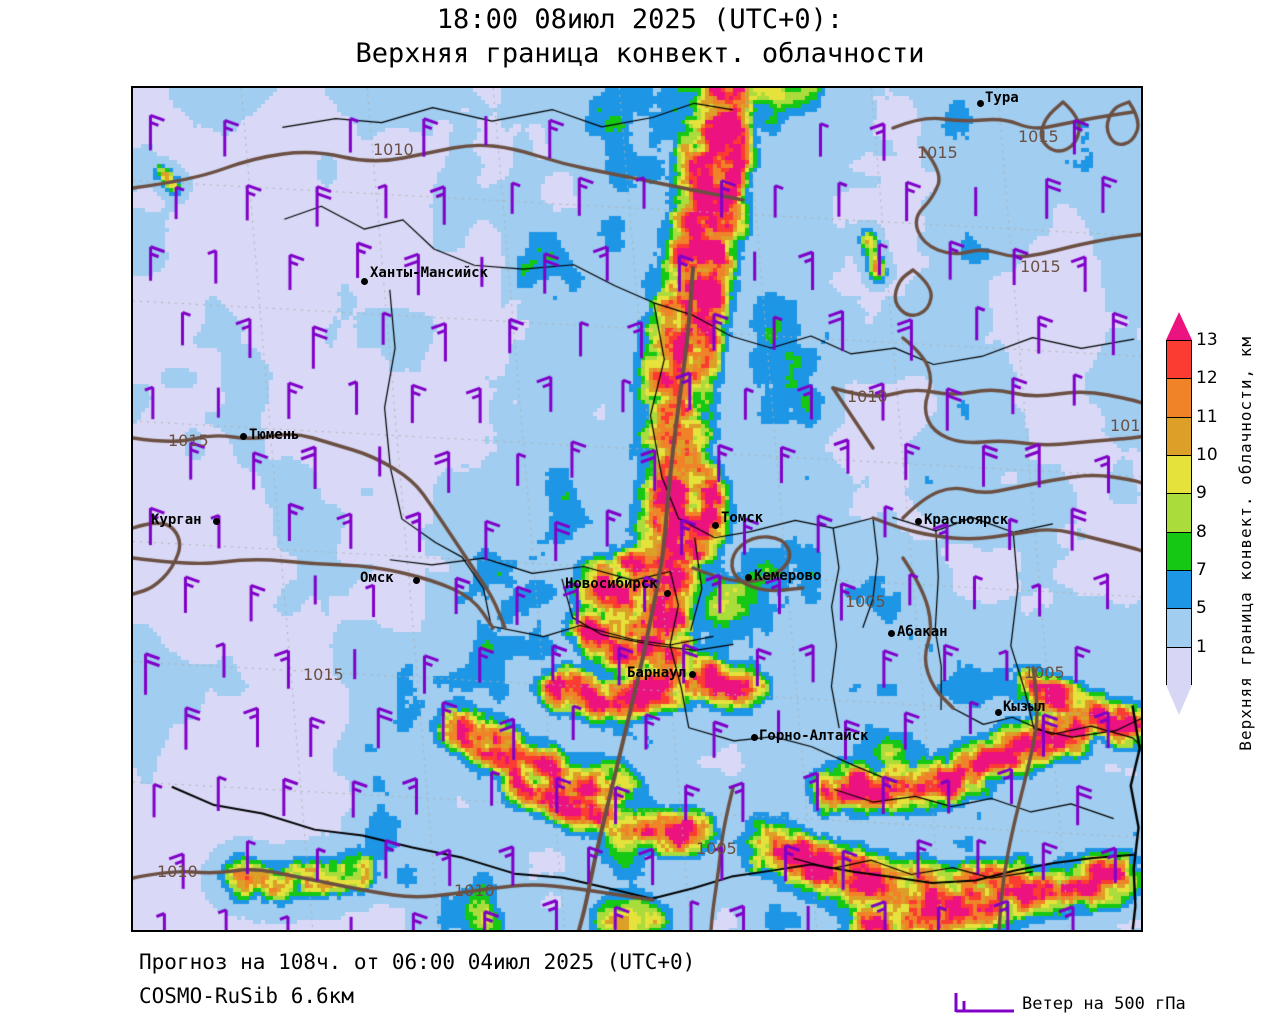  What do you see at coordinates (1245, 543) in the screenshot?
I see `colorbar-axis-label: Верхняя граница конвект. облачности, км` at bounding box center [1245, 543].